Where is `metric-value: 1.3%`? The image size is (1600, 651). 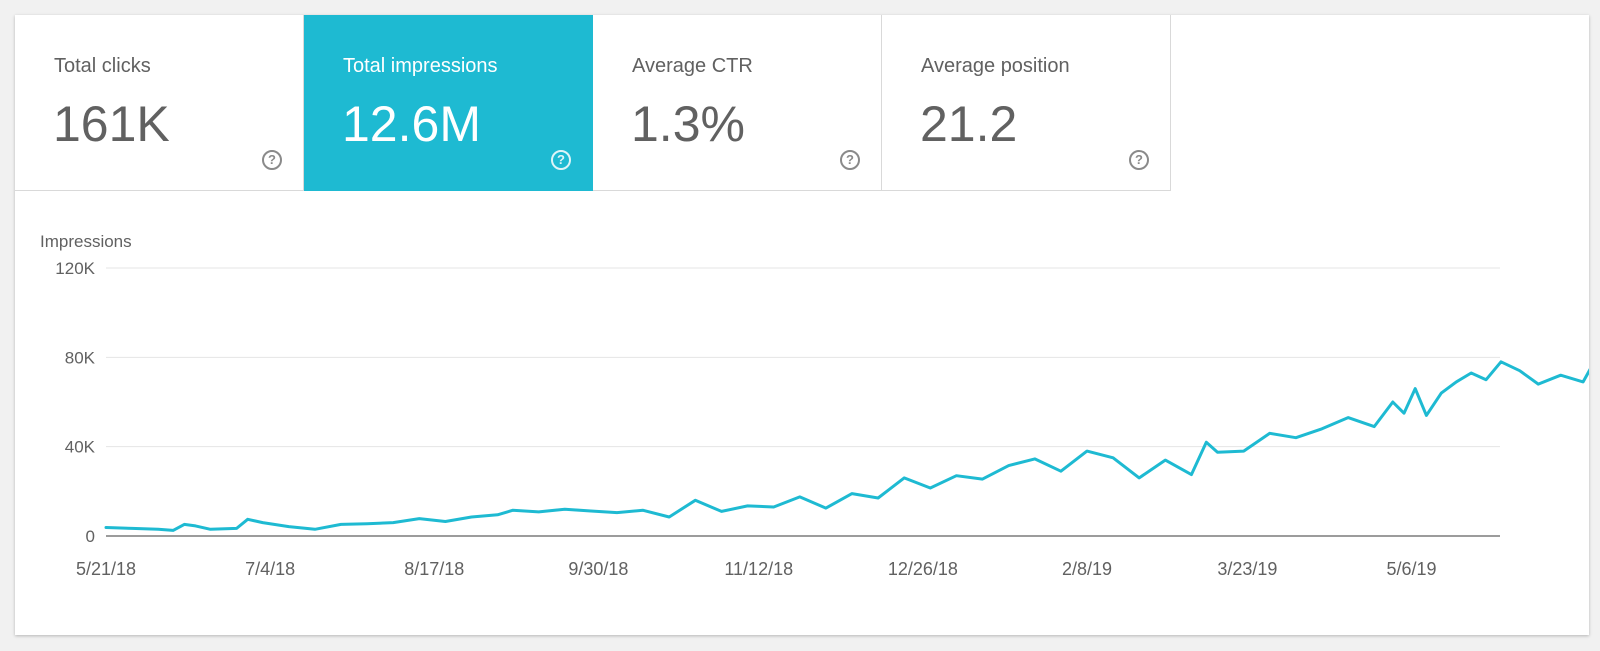 metric-value: 1.3% is located at coordinates (688, 124).